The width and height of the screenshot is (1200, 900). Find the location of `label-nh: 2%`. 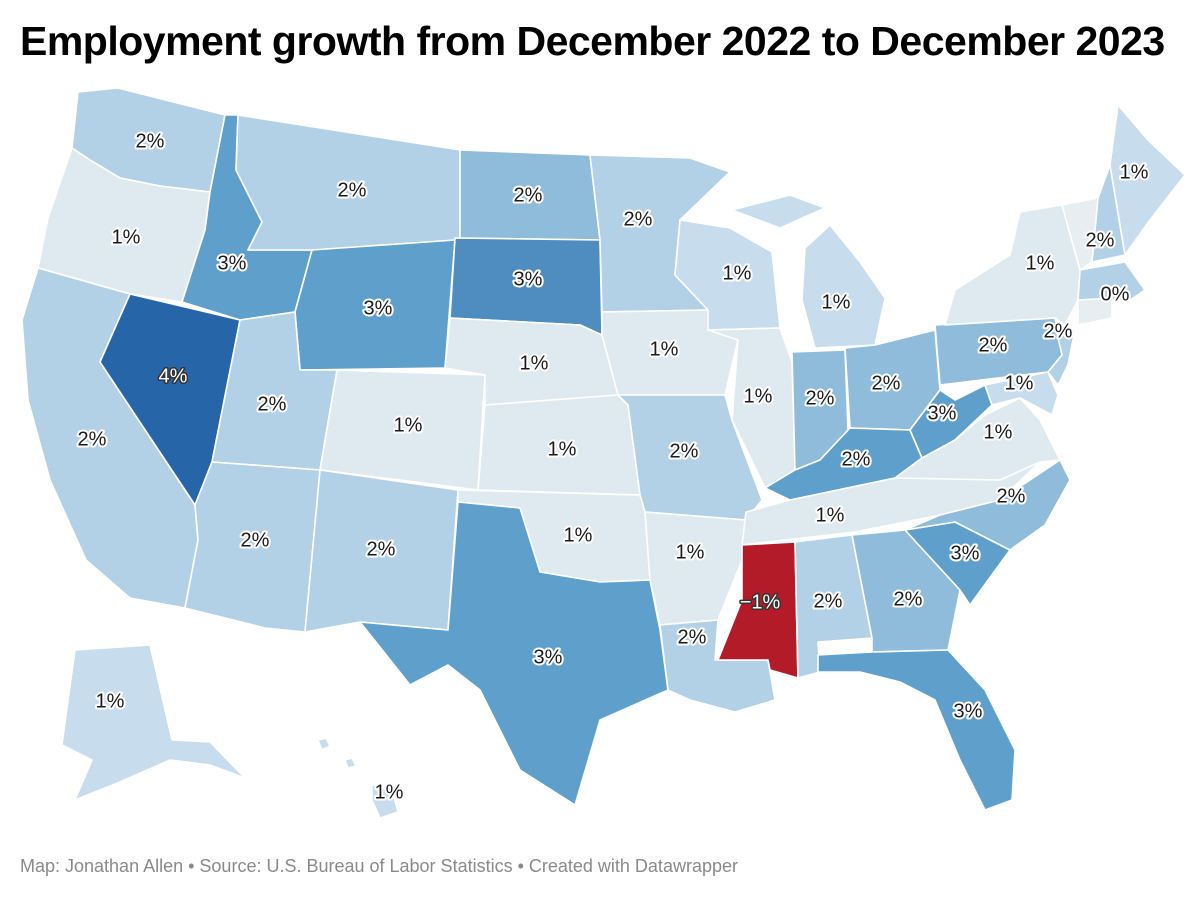

label-nh: 2% is located at coordinates (1100, 240).